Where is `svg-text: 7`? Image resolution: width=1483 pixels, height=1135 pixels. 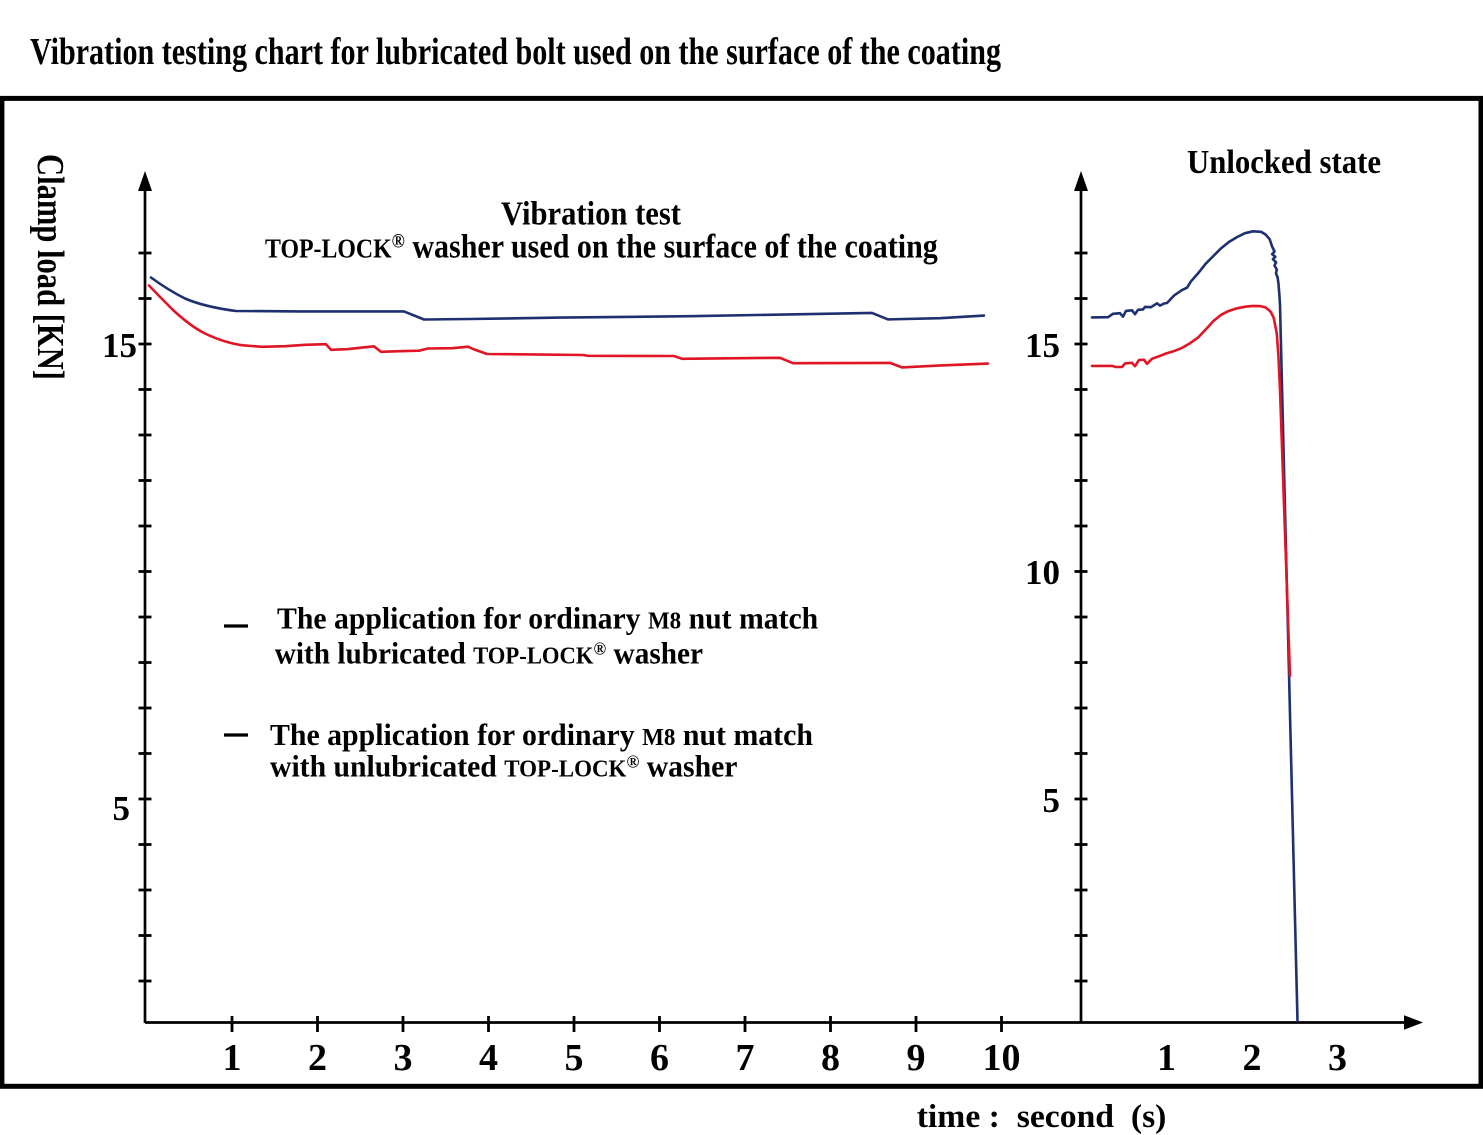
svg-text: 7 is located at coordinates (745, 1058).